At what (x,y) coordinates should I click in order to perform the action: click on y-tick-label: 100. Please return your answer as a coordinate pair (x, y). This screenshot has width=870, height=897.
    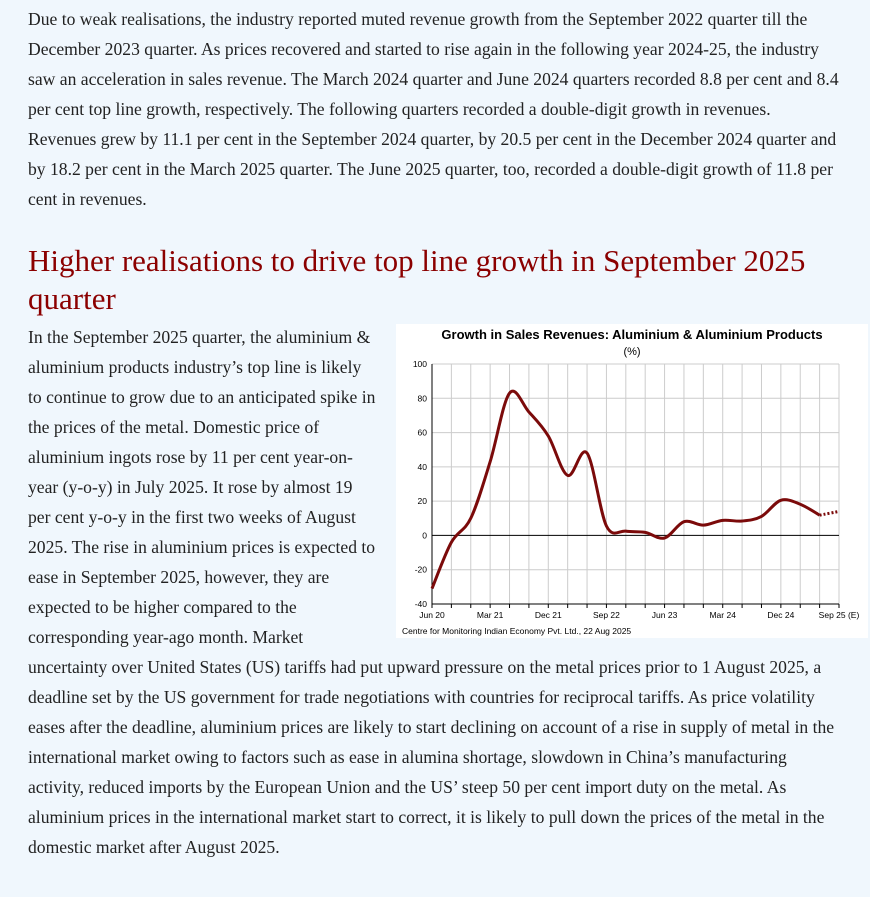
    Looking at the image, I should click on (420, 364).